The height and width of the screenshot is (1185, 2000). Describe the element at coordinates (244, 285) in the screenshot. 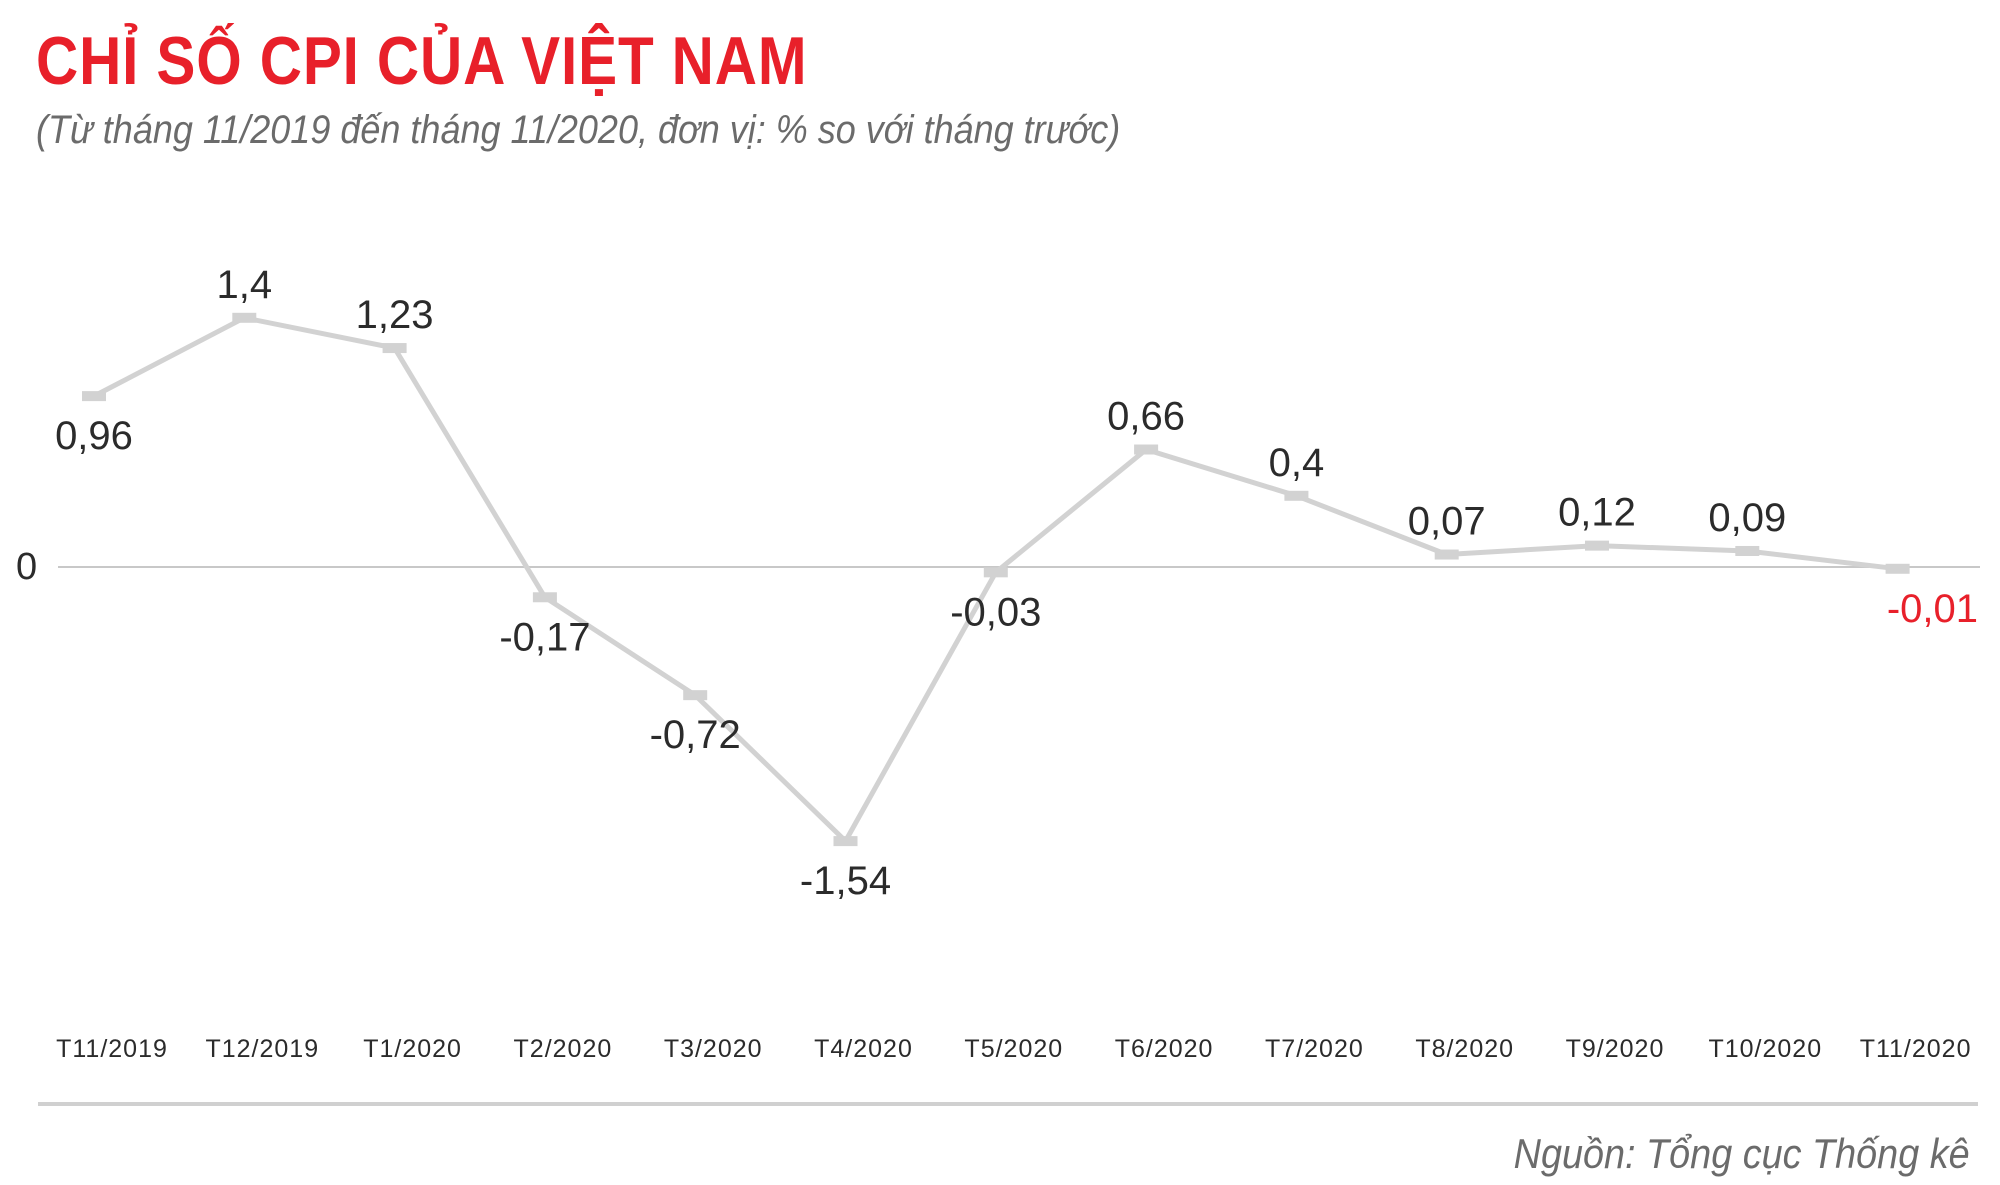

I see `data-value-label: 1,4` at that location.